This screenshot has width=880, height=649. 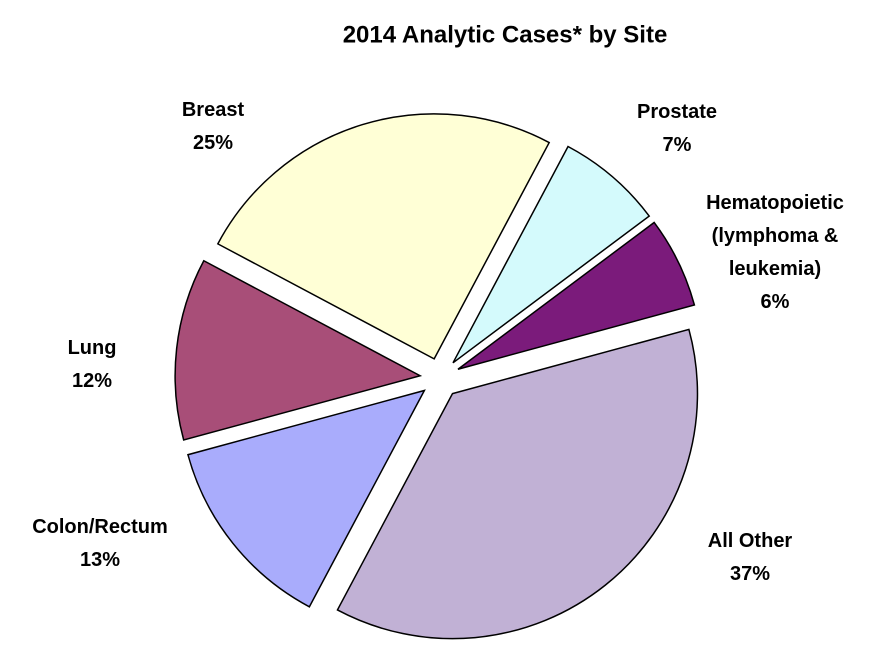 What do you see at coordinates (677, 129) in the screenshot?
I see `slice-label: Prostate 7%` at bounding box center [677, 129].